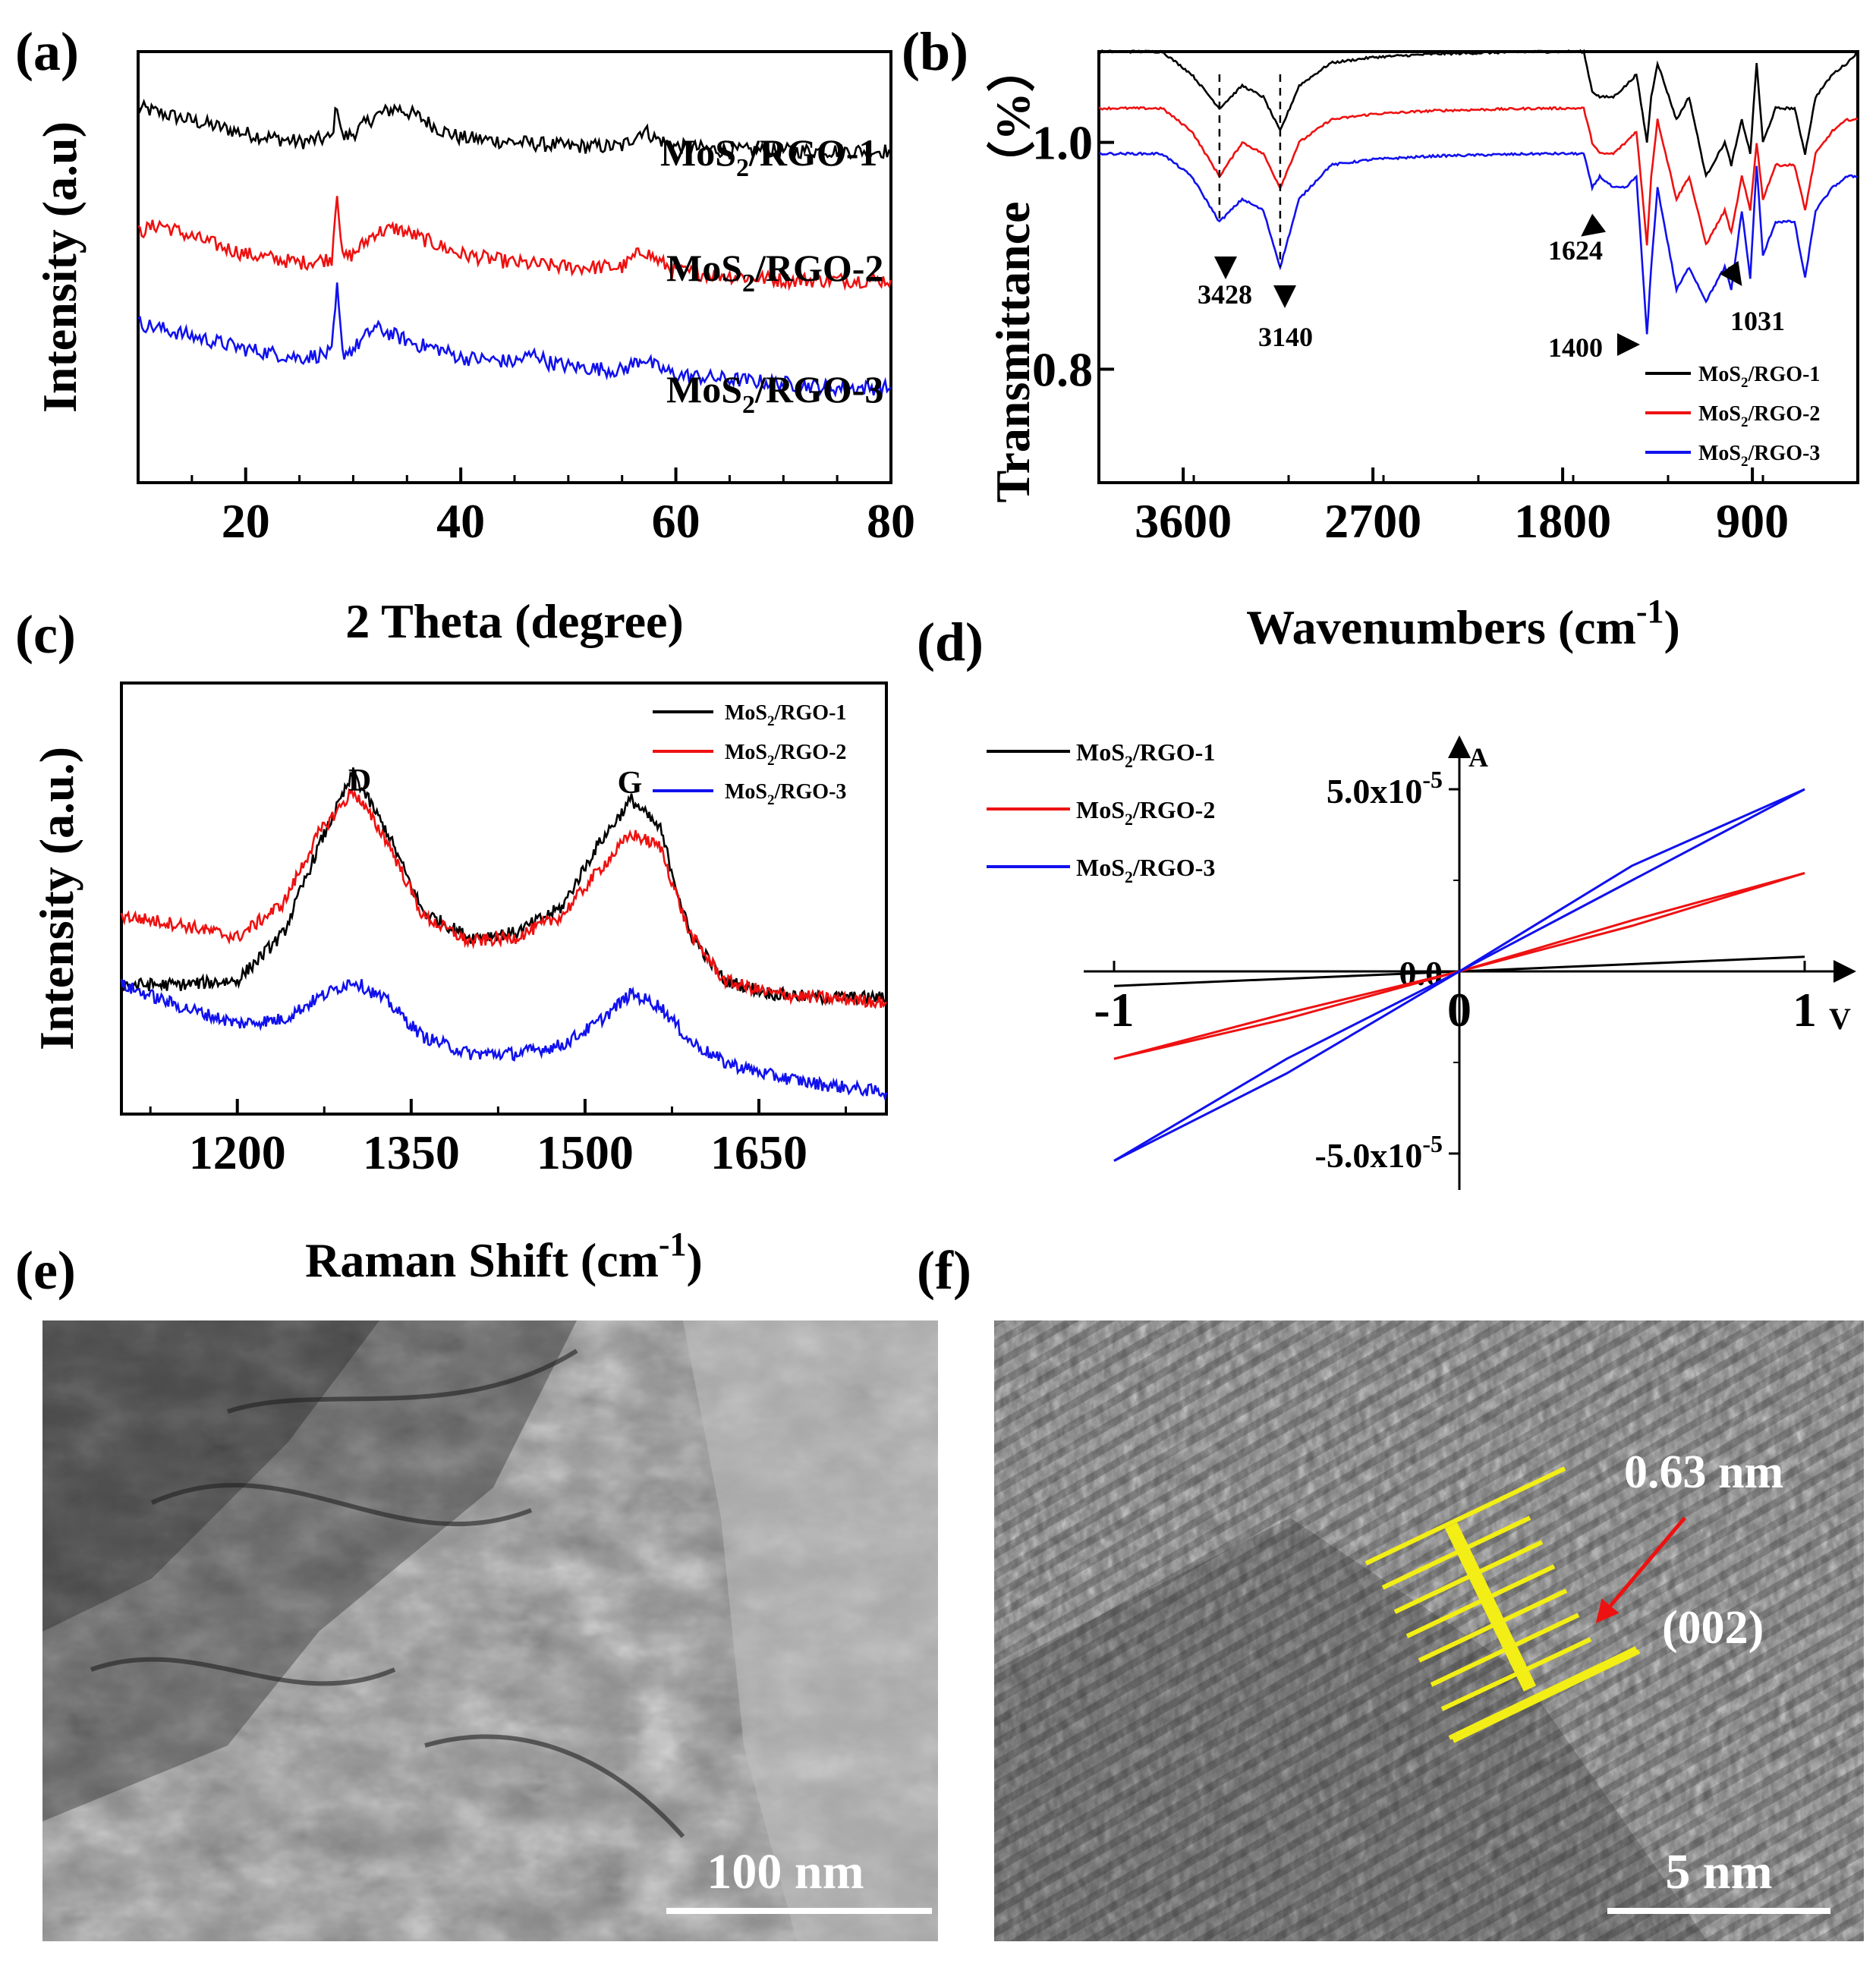 The width and height of the screenshot is (1876, 1961). Describe the element at coordinates (1575, 347) in the screenshot. I see `ftir-annotation-1400: 1400` at that location.